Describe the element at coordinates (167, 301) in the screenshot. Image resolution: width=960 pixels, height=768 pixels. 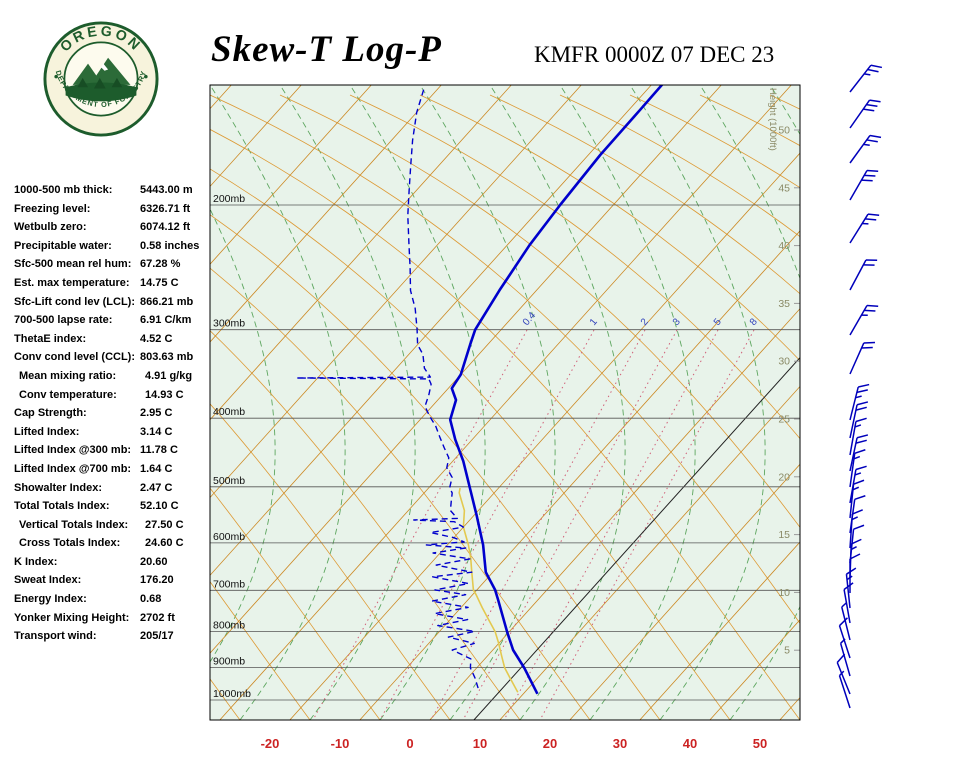
I see `index-value: 866.21 mb` at that location.